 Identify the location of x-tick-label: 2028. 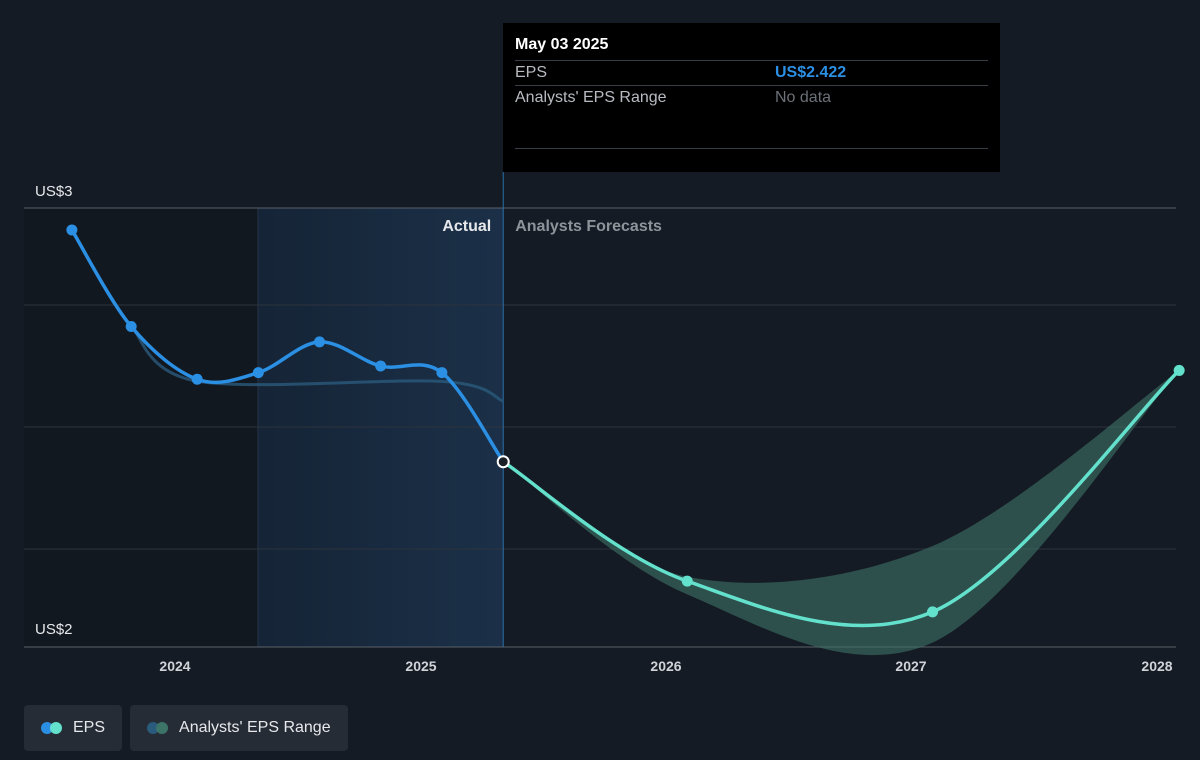
(1156, 666).